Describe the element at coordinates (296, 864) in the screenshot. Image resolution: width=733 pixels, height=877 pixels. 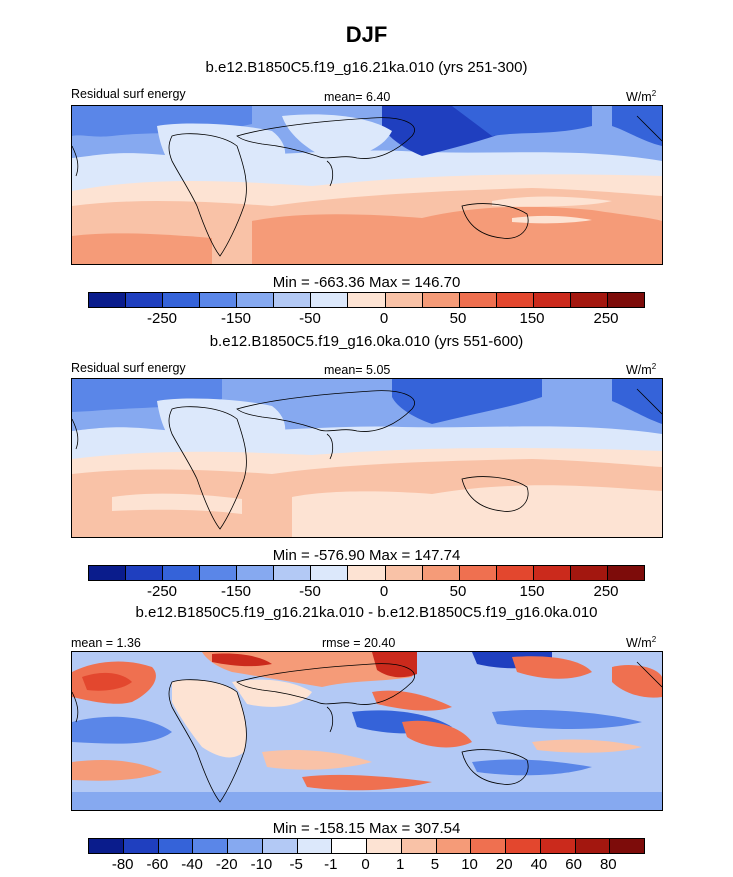
I see `colorbar-tick-label: -5` at that location.